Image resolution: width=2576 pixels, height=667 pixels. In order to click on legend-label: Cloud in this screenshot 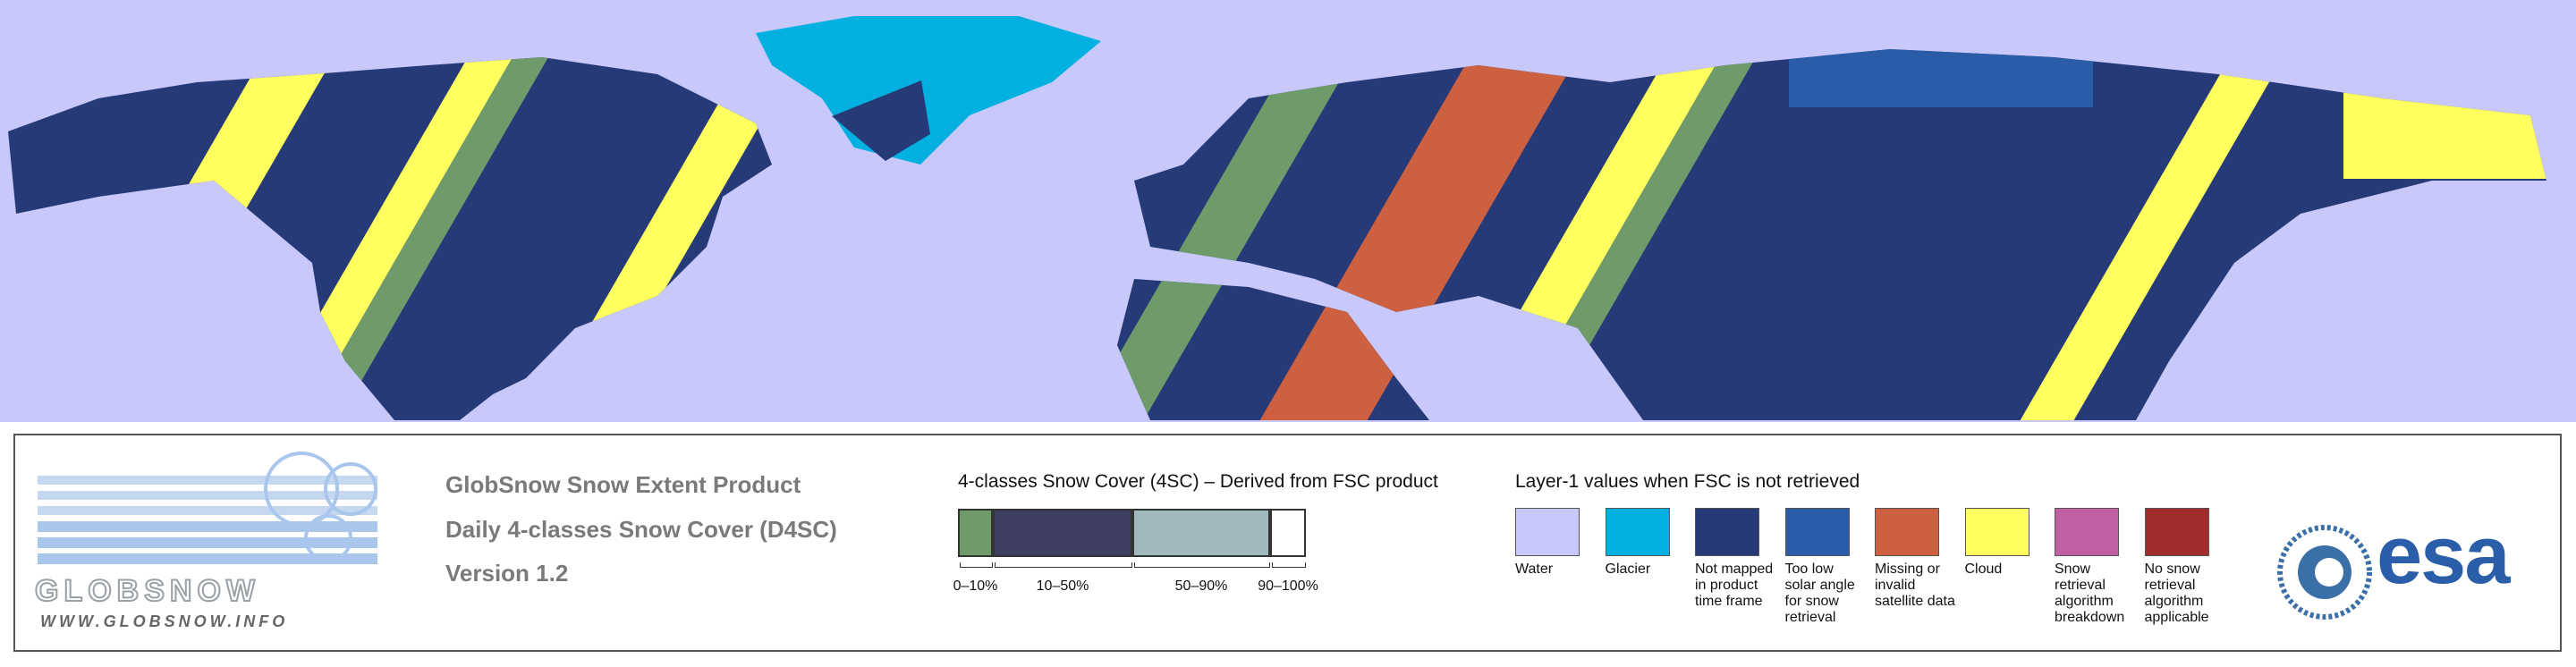, I will do `click(1983, 569)`.